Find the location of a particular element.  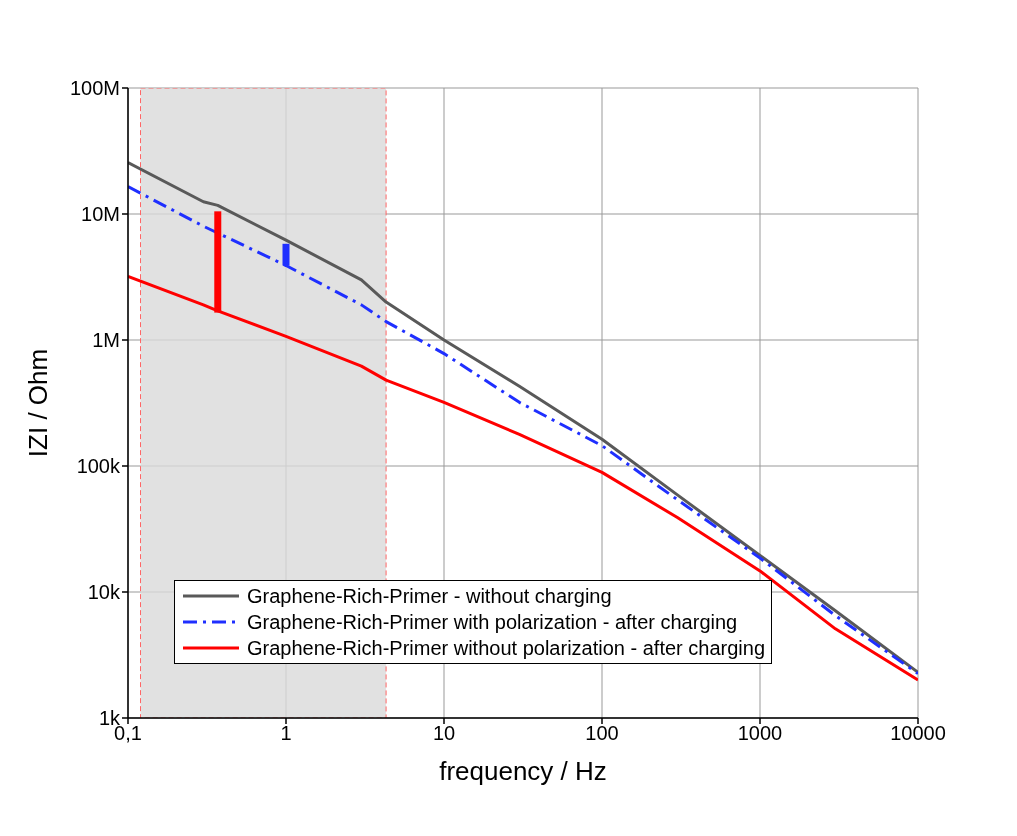

x-tick-label: 10000 is located at coordinates (918, 733).